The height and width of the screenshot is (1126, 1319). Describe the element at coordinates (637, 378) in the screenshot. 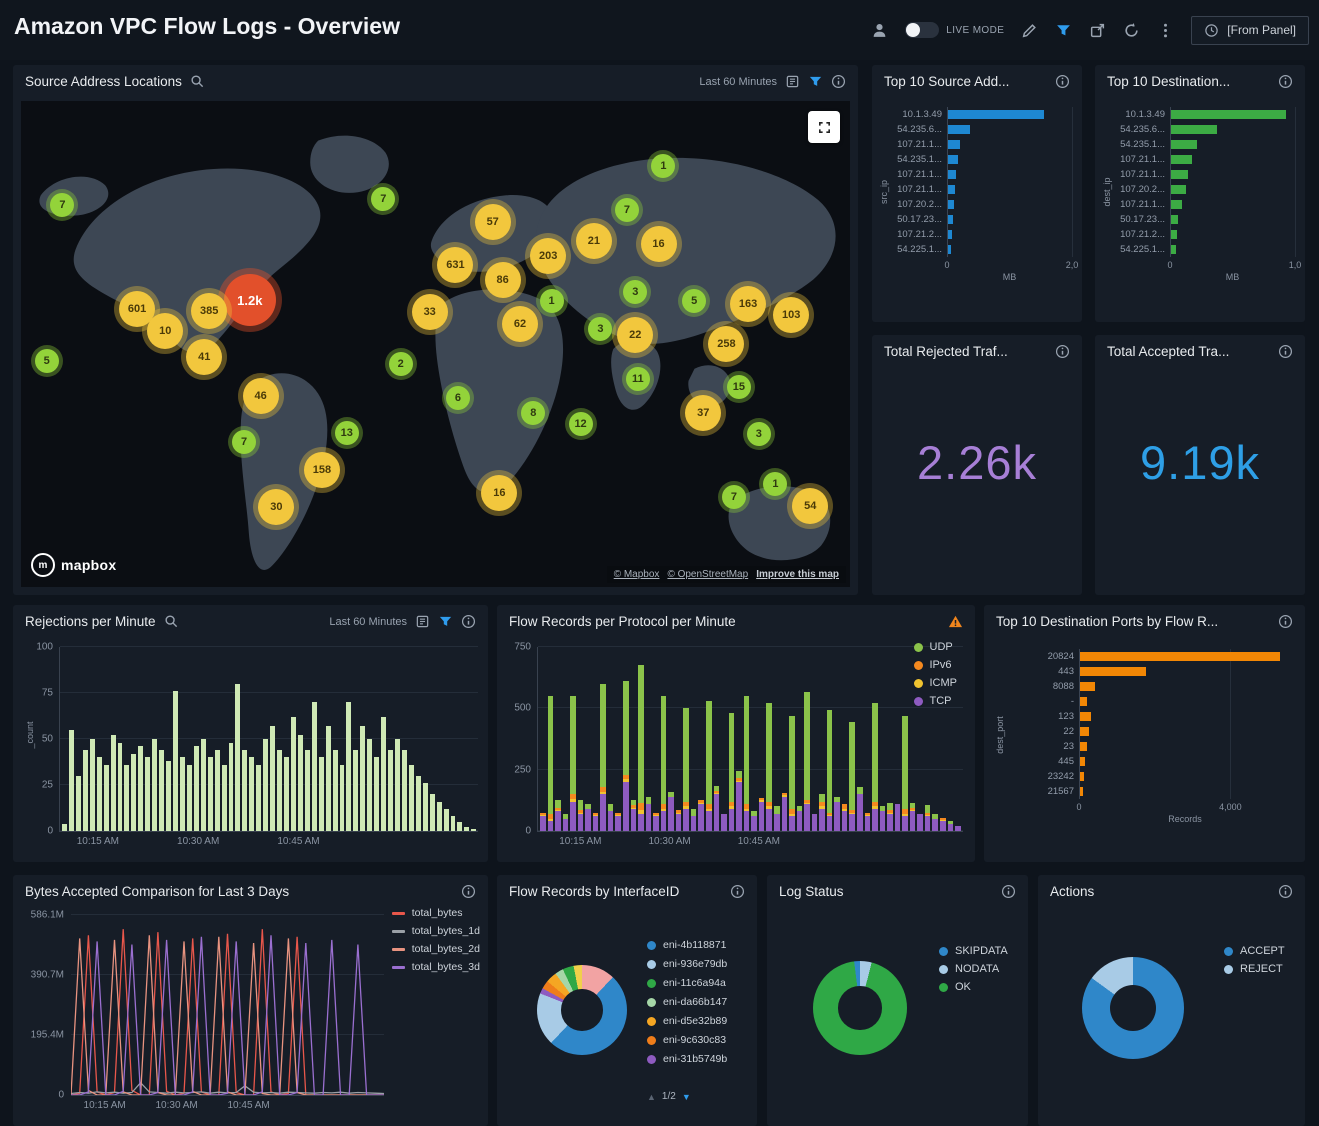

I see `map-marker: 11` at that location.